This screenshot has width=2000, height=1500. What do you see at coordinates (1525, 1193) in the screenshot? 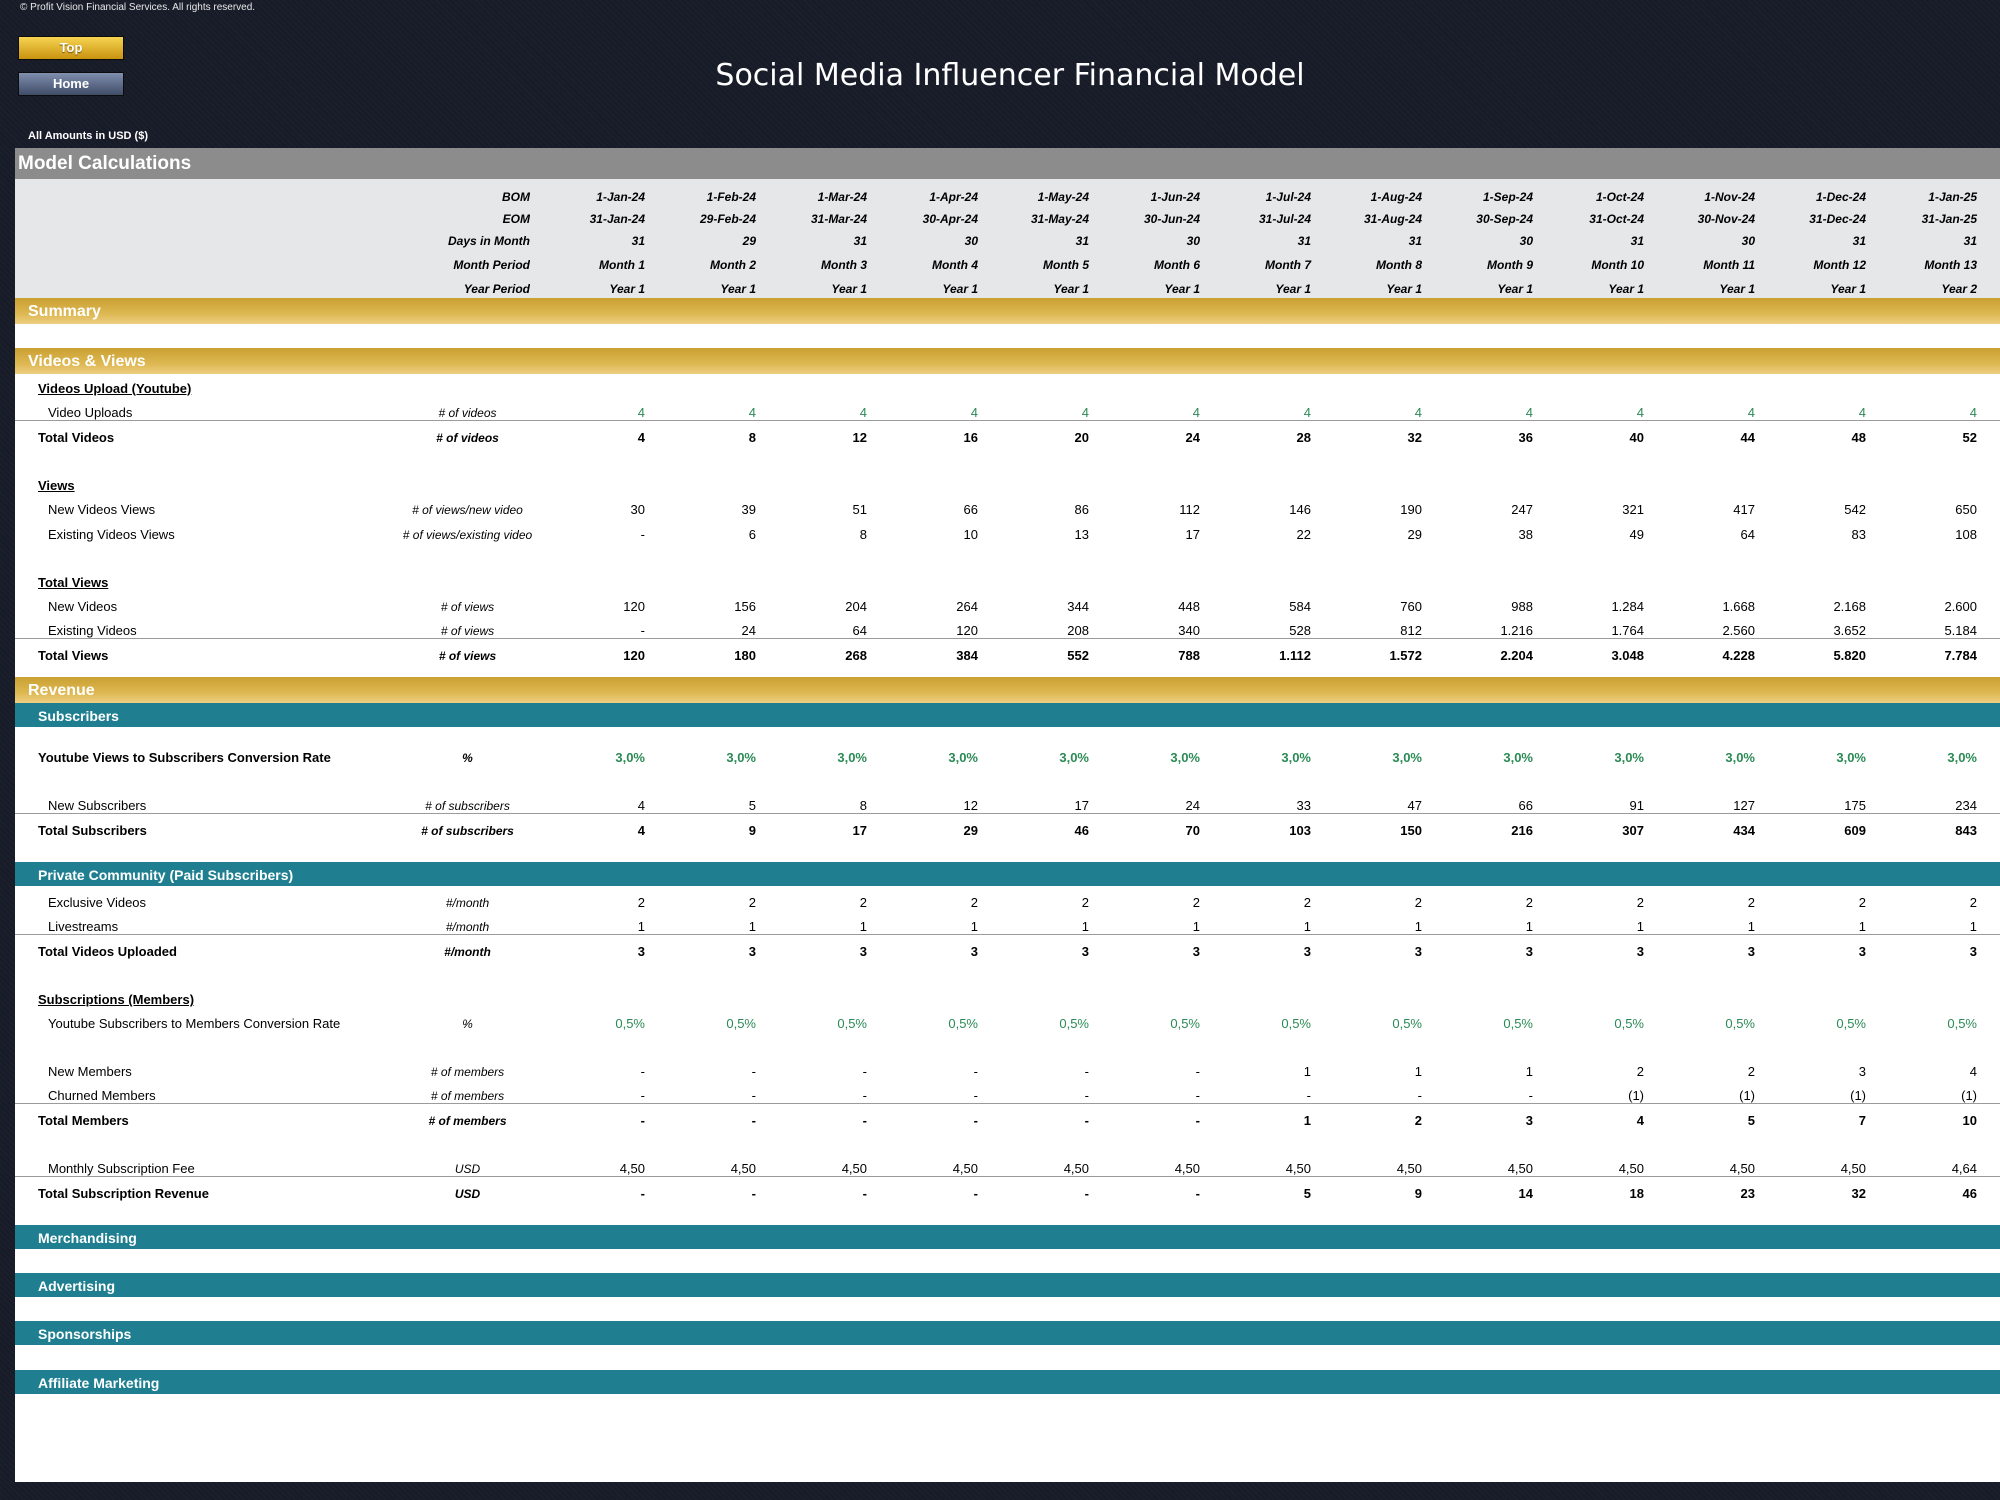
I see `value-cell: 14` at bounding box center [1525, 1193].